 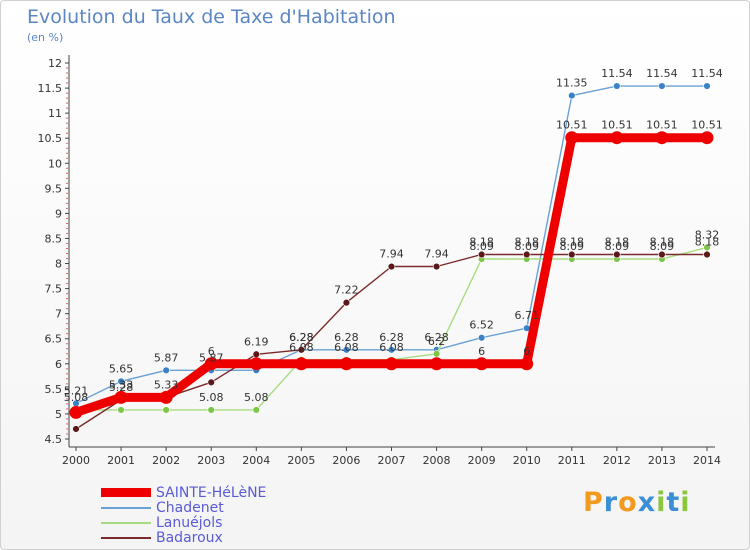 What do you see at coordinates (647, 502) in the screenshot?
I see `logo-letter: x` at bounding box center [647, 502].